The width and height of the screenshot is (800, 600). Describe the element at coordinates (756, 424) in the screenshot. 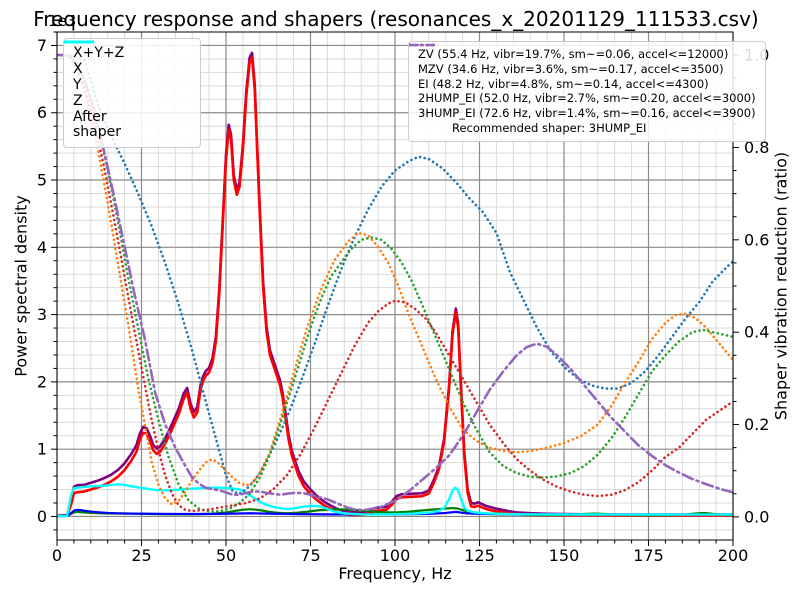

I see `tick-label: 0.2` at that location.